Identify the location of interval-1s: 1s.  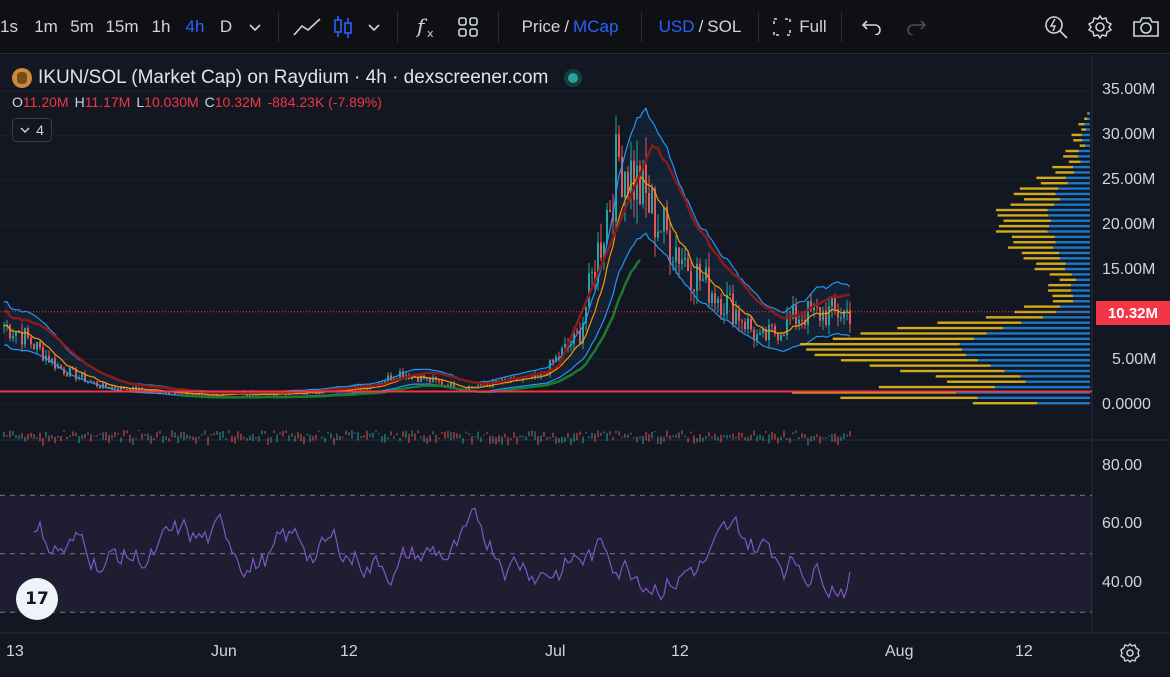
(9, 26).